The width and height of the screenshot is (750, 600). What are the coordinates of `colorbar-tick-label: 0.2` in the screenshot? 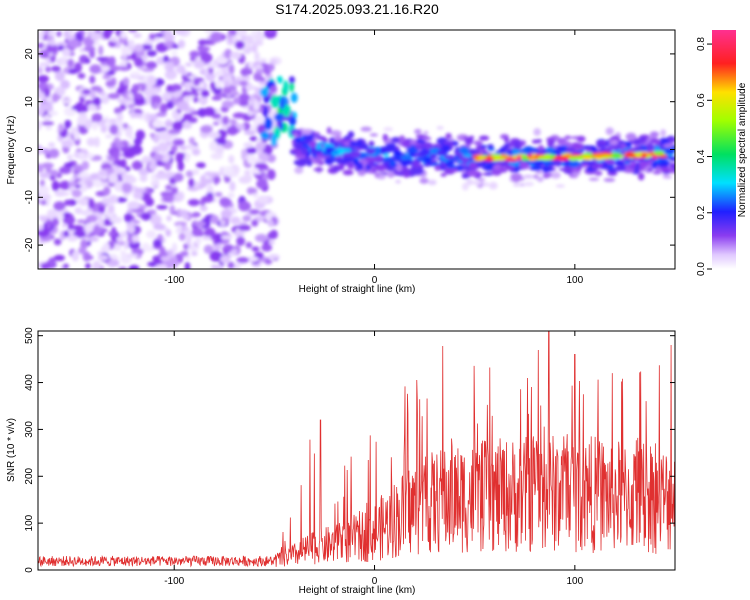 It's located at (701, 212).